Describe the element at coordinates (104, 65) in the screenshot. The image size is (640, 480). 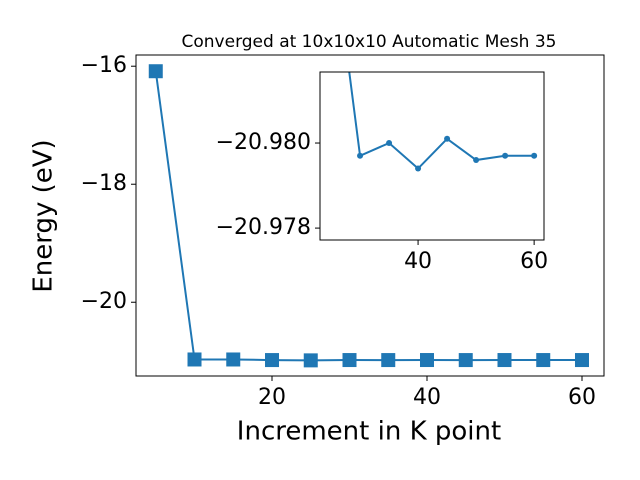
I see `y-tick-label: −16` at that location.